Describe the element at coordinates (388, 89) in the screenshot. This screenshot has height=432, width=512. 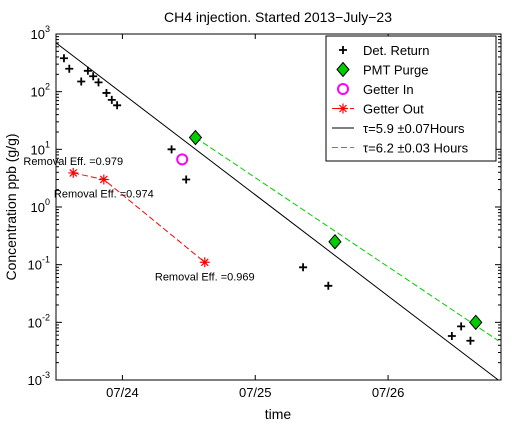
I see `legend-label: Getter In` at that location.